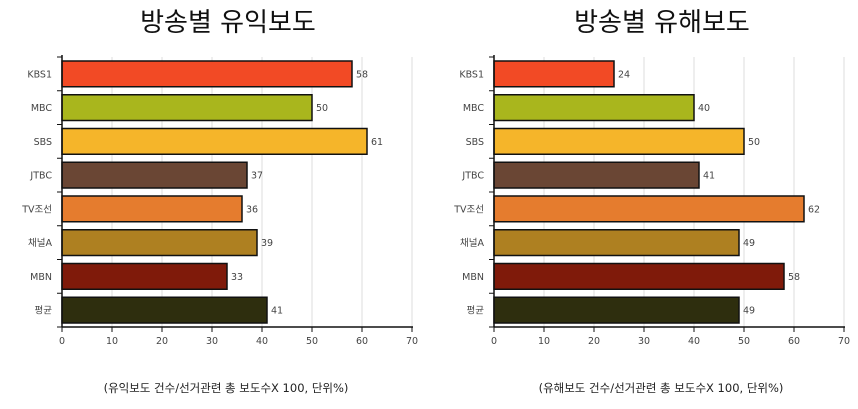 Image resolution: width=858 pixels, height=409 pixels. I want to click on right-chart-note: (유해보도 건수/선거관련 총 보도수X 100, 단위%), so click(661, 388).